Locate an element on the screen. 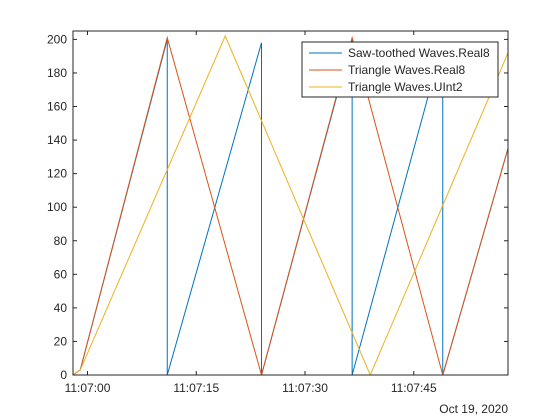 This screenshot has height=420, width=560. x-tick-label: 11:07:15 is located at coordinates (196, 388).